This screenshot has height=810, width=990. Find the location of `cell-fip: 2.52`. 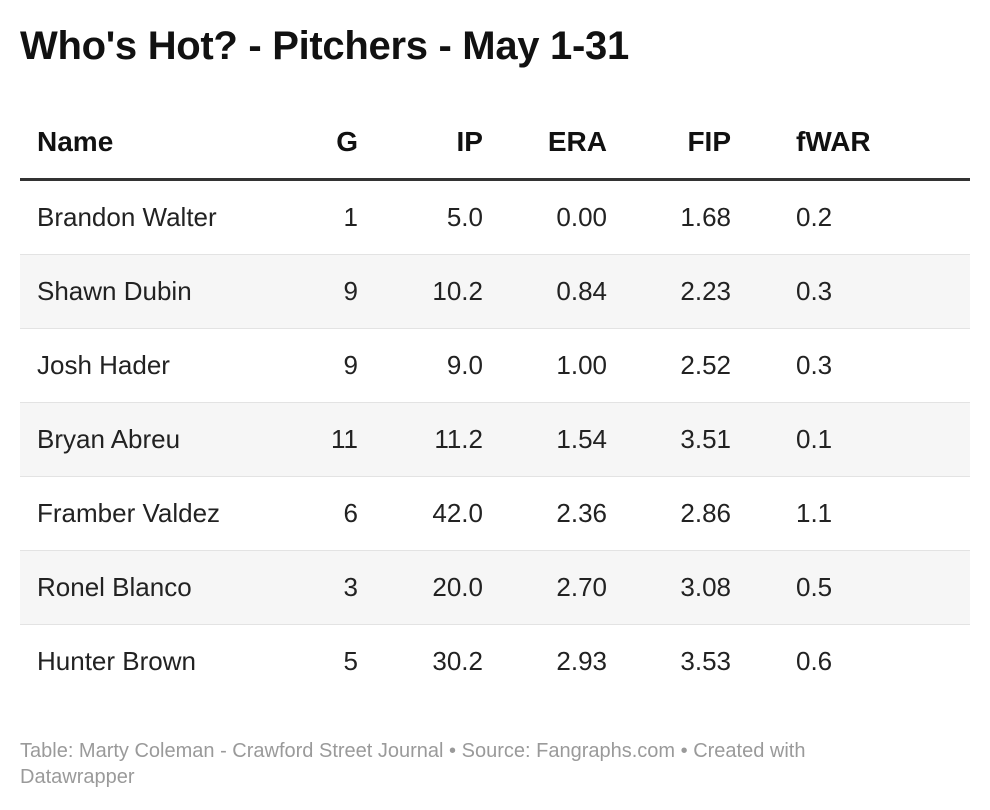

cell-fip: 2.52 is located at coordinates (669, 365).